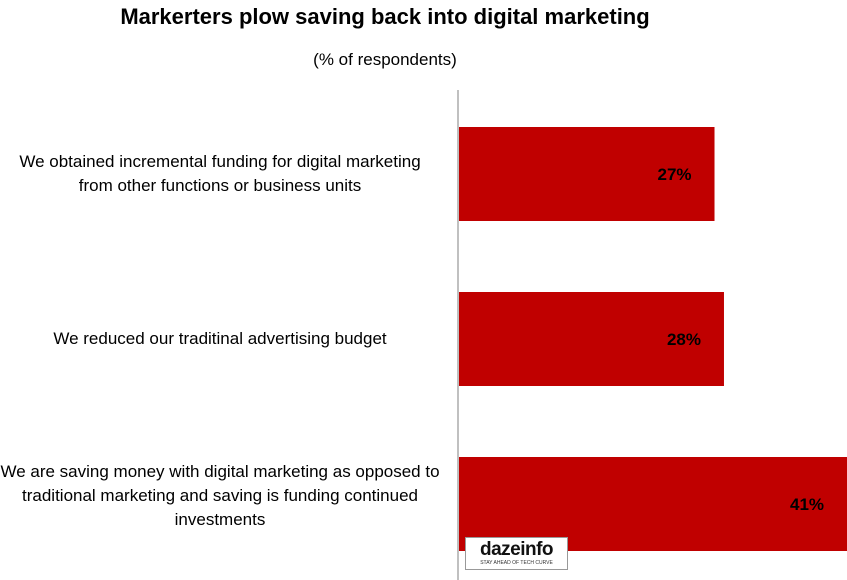 This screenshot has height=580, width=847. I want to click on data-label-3: 41%, so click(807, 504).